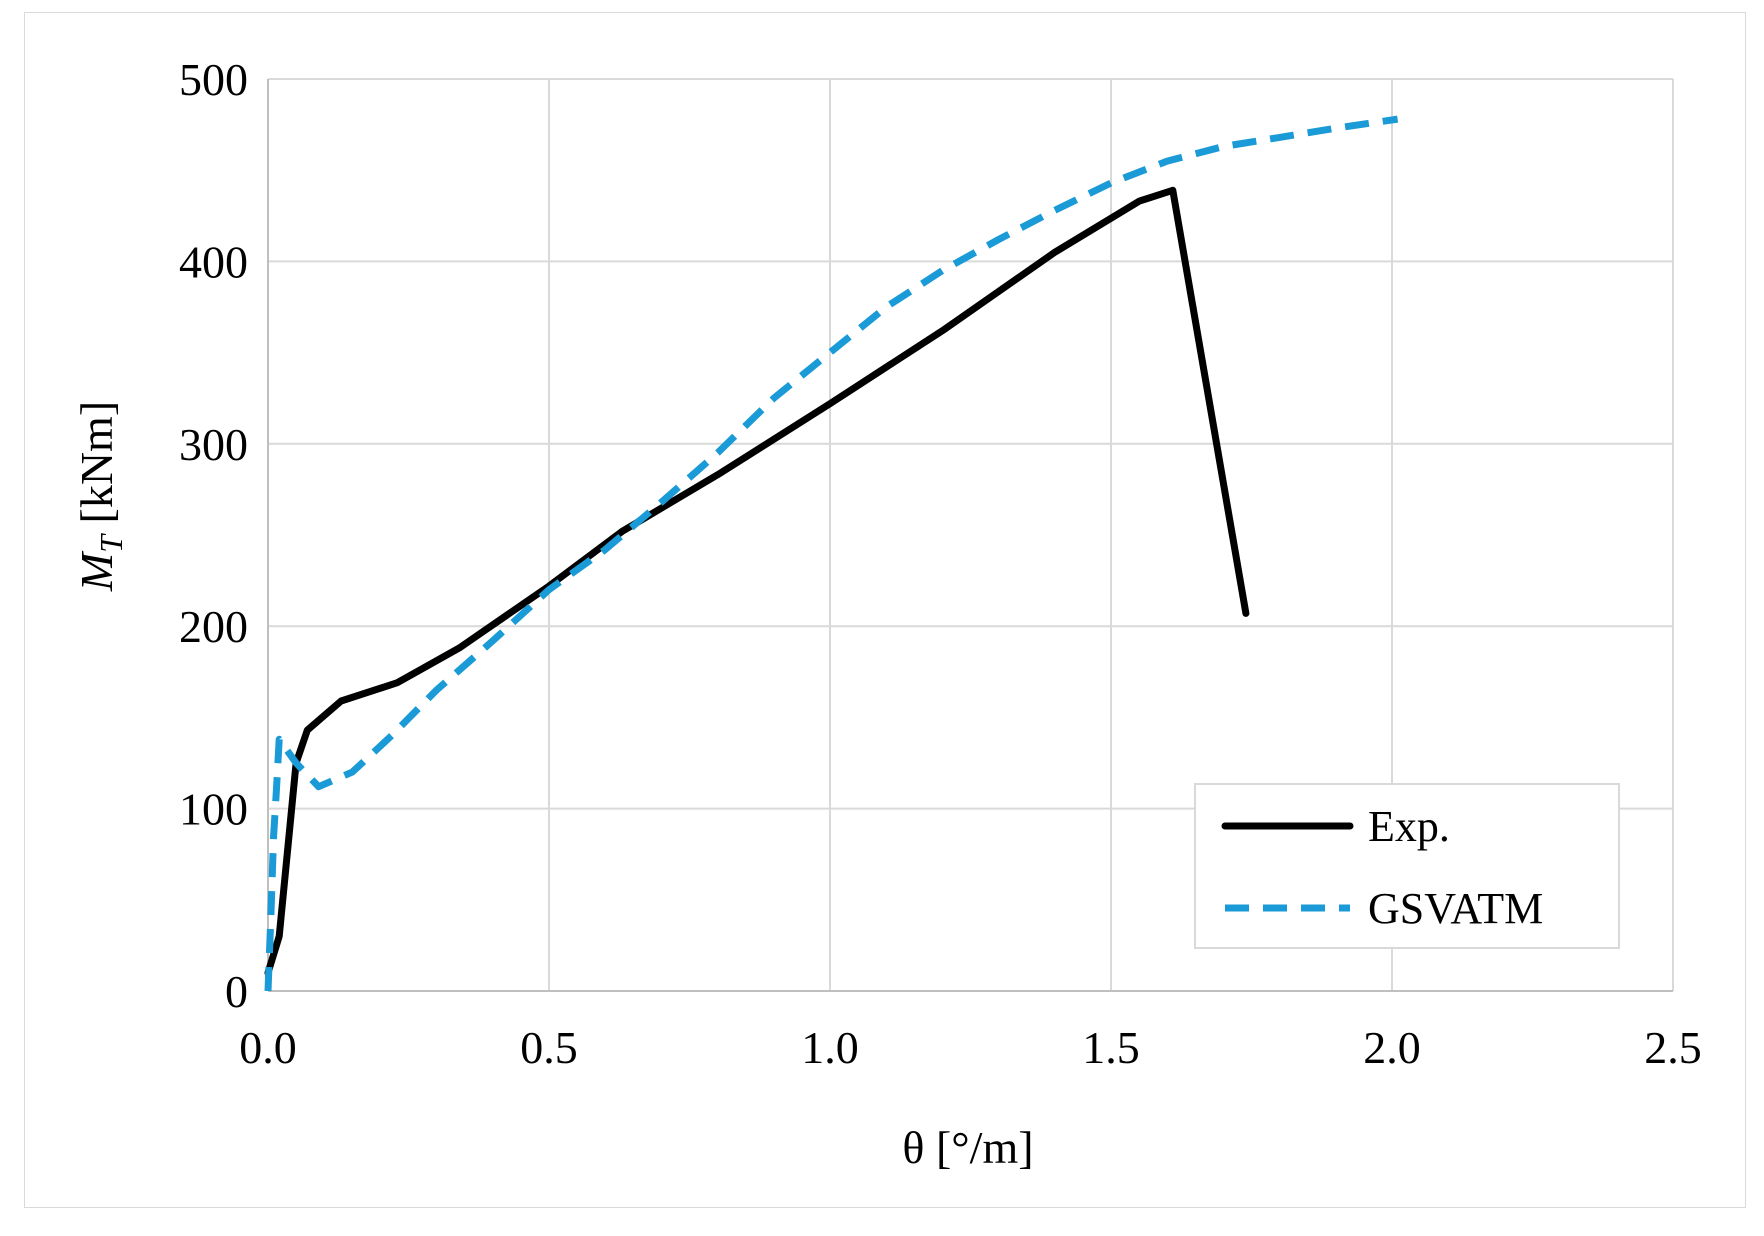 Image resolution: width=1764 pixels, height=1236 pixels. Describe the element at coordinates (830, 1047) in the screenshot. I see `x-tick-label: 1.0` at that location.